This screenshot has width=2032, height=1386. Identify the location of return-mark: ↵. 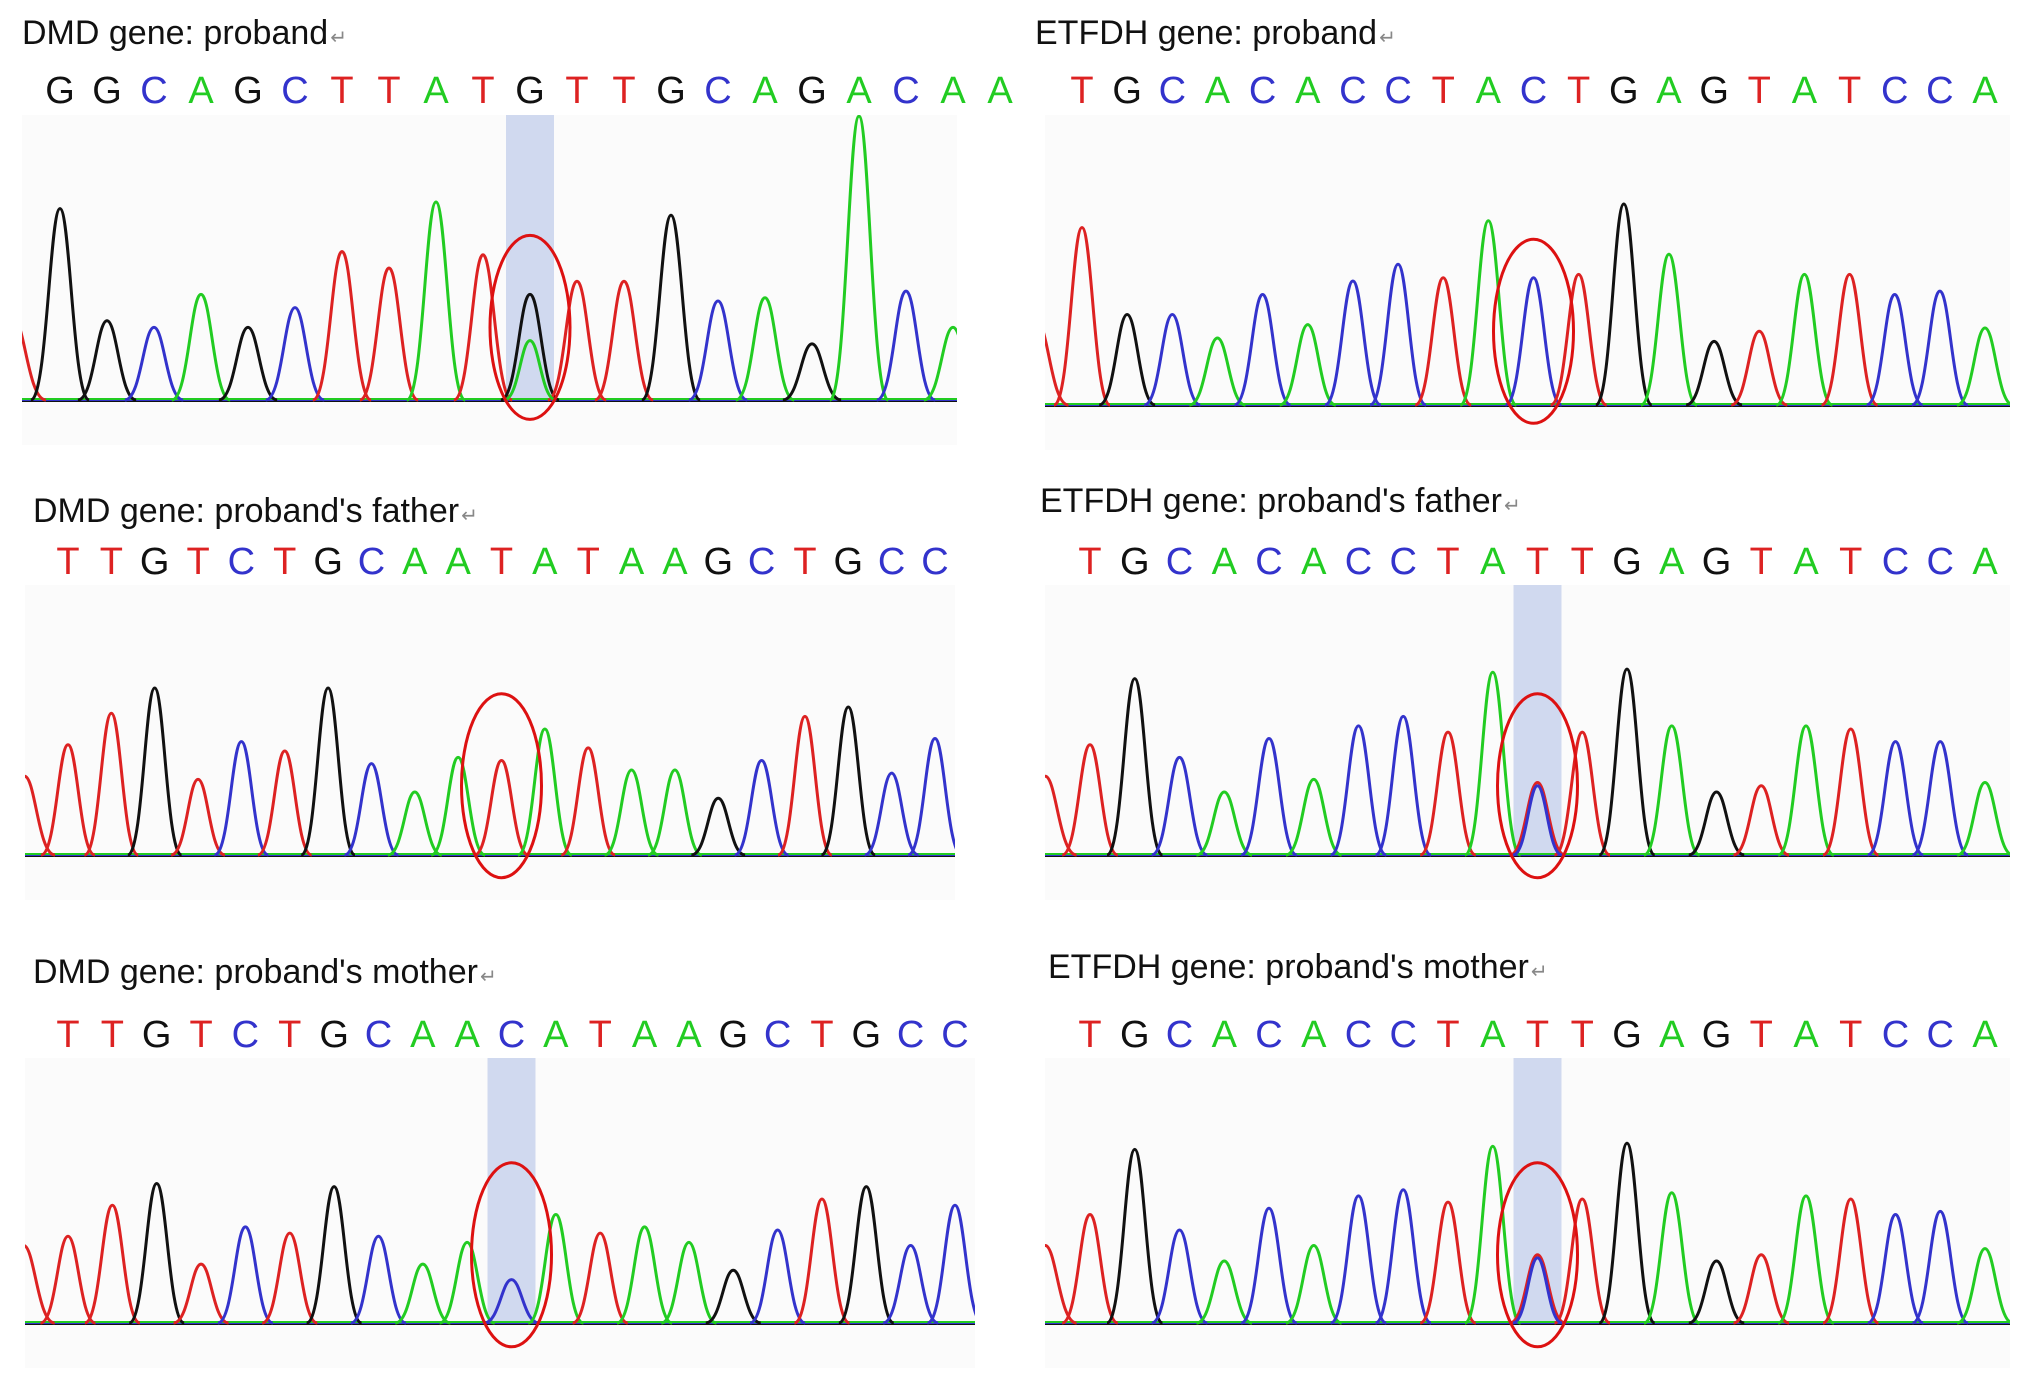
(488, 977).